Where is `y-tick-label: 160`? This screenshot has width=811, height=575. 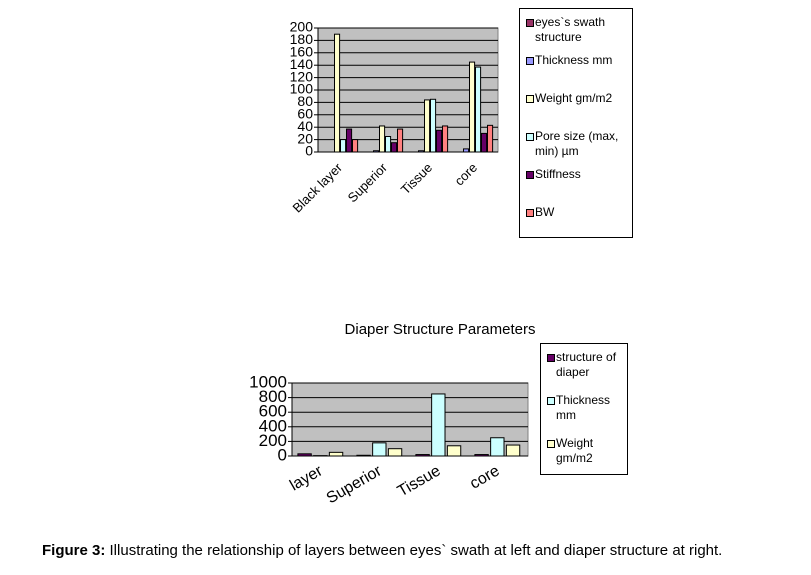
y-tick-label: 160 is located at coordinates (302, 52).